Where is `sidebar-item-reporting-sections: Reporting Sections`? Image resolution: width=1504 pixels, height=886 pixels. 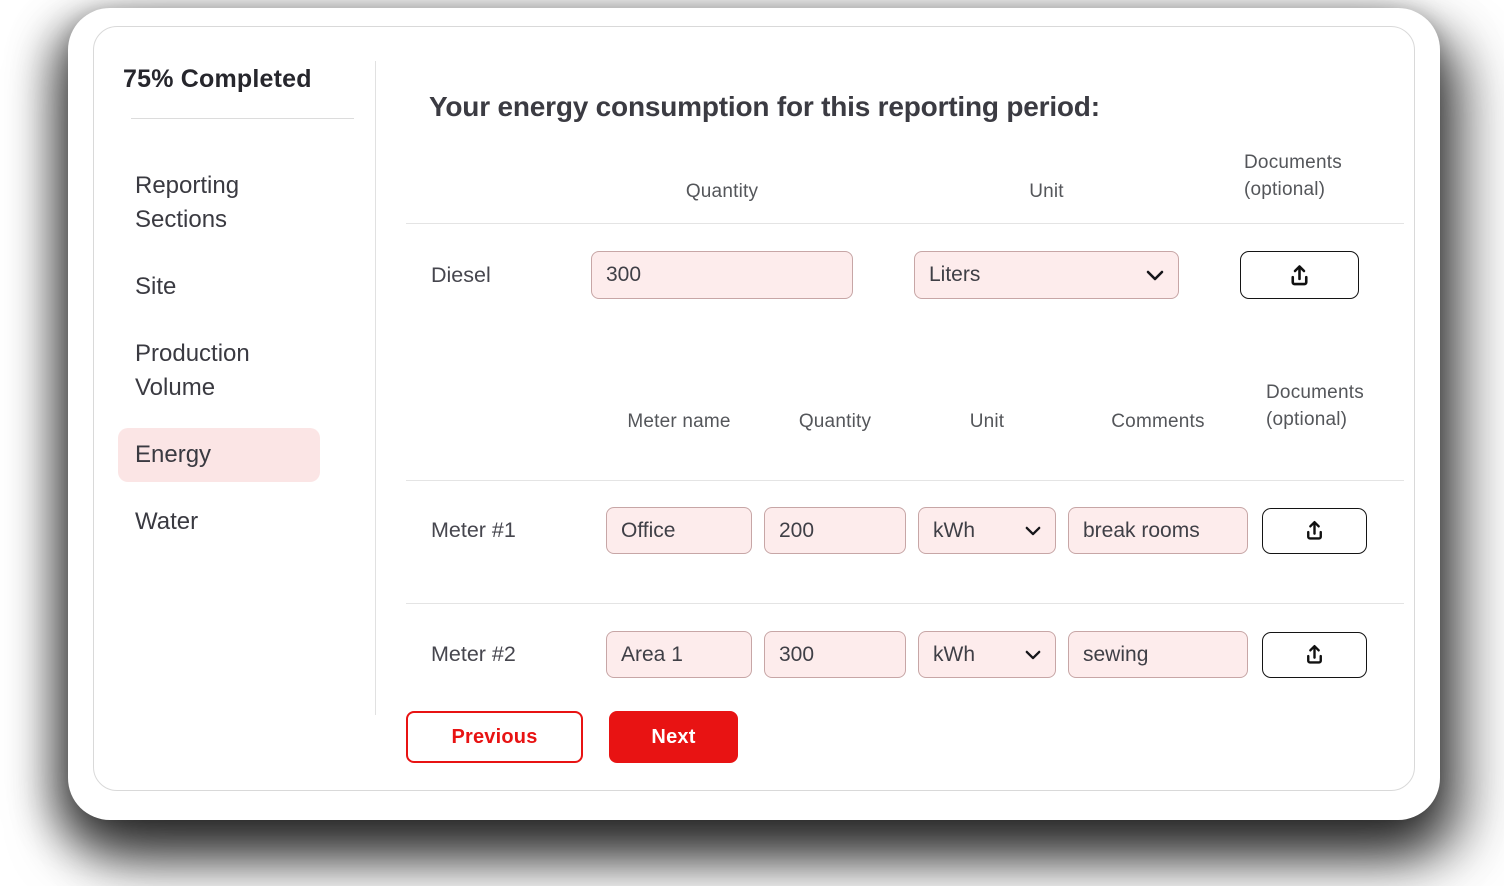 sidebar-item-reporting-sections: Reporting Sections is located at coordinates (187, 202).